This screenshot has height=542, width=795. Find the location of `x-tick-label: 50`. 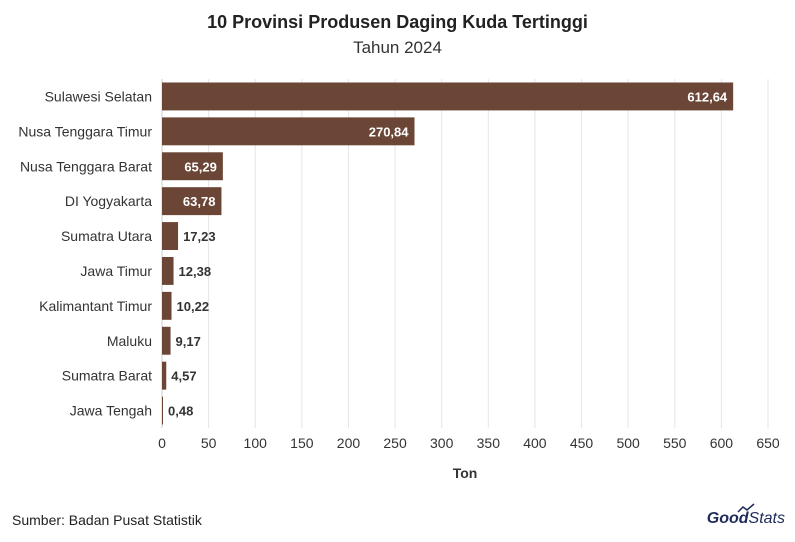

x-tick-label: 50 is located at coordinates (209, 443).